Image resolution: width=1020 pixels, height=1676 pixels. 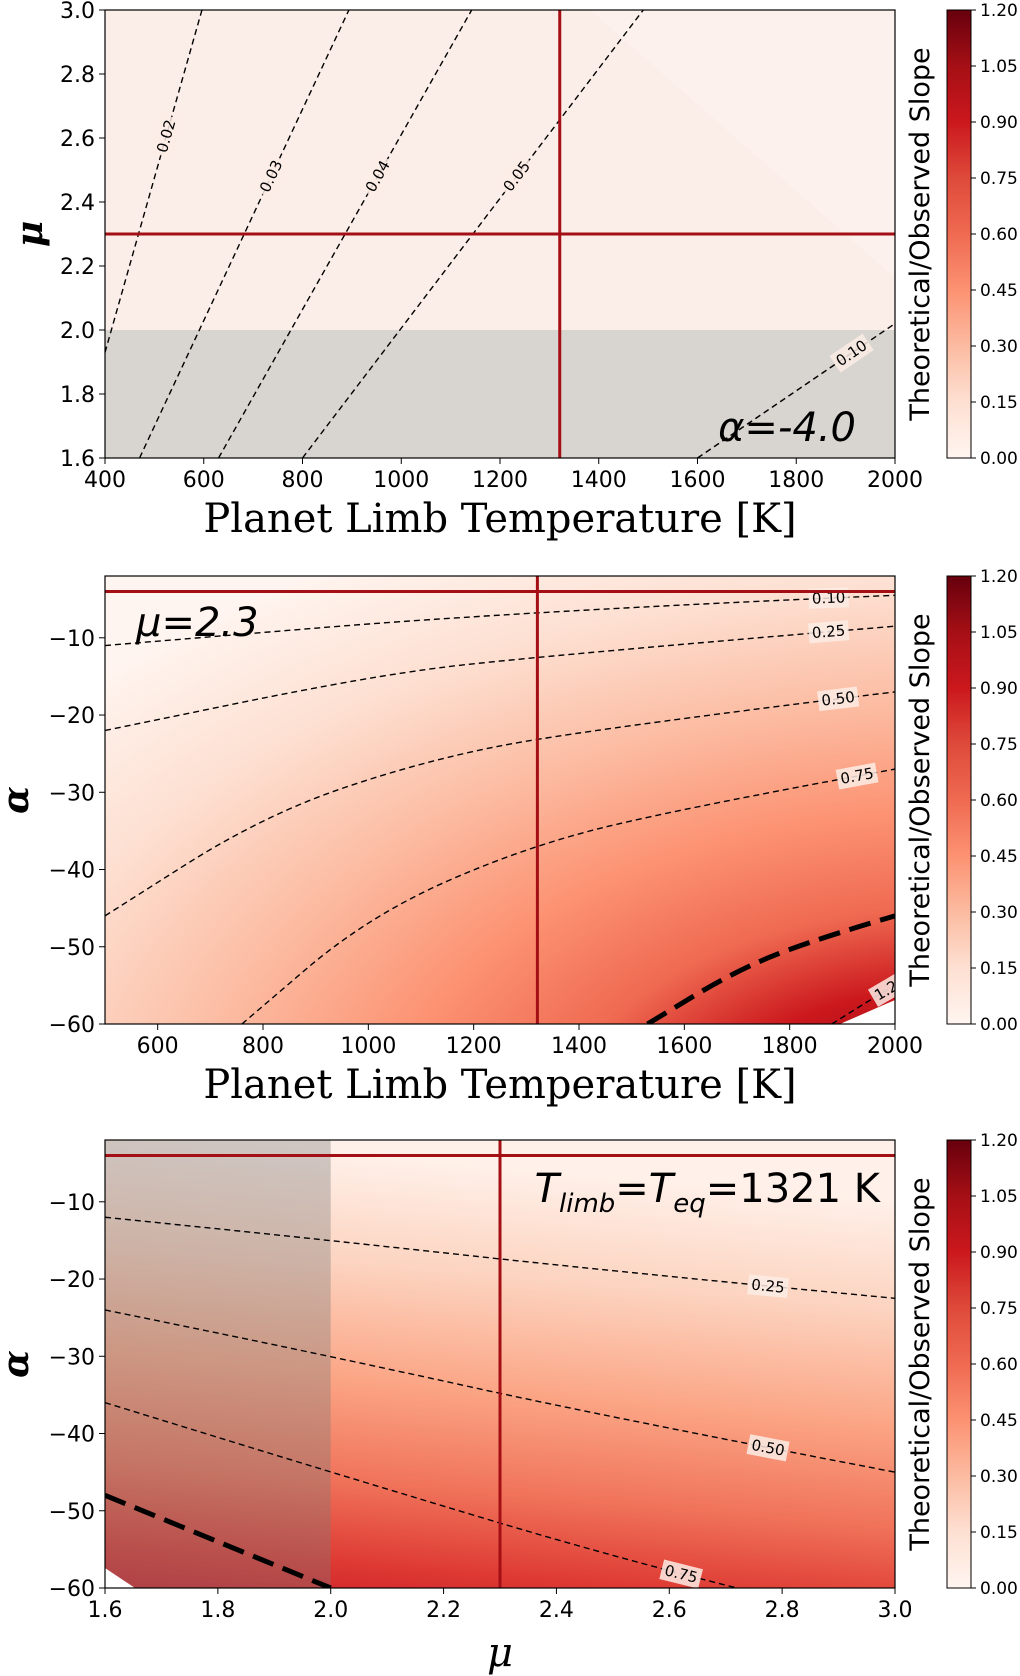 What do you see at coordinates (218, 1364) in the screenshot?
I see `panel-3-shaded-region` at bounding box center [218, 1364].